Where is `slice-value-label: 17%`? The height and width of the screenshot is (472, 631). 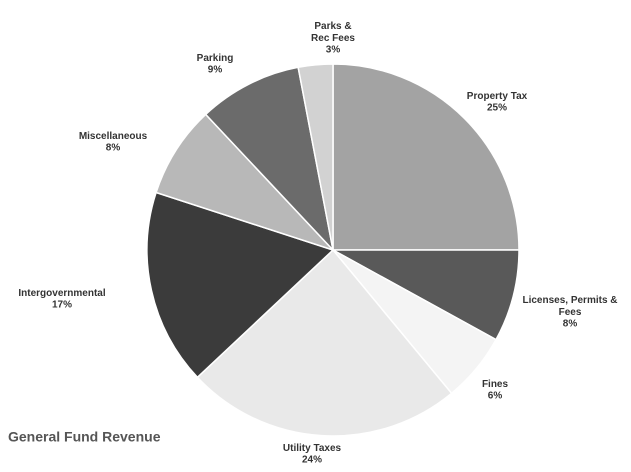 slice-value-label: 17% is located at coordinates (62, 305).